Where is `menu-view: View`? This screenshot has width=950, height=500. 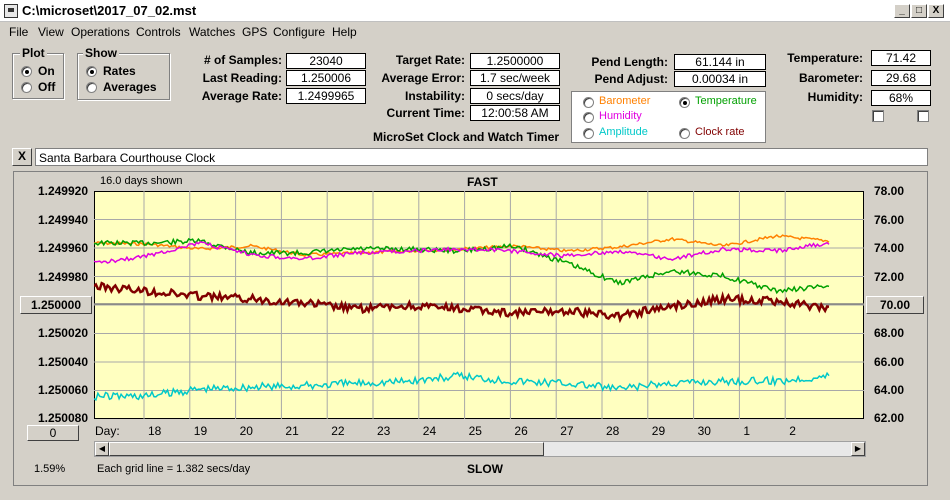
menu-view: View is located at coordinates (51, 32).